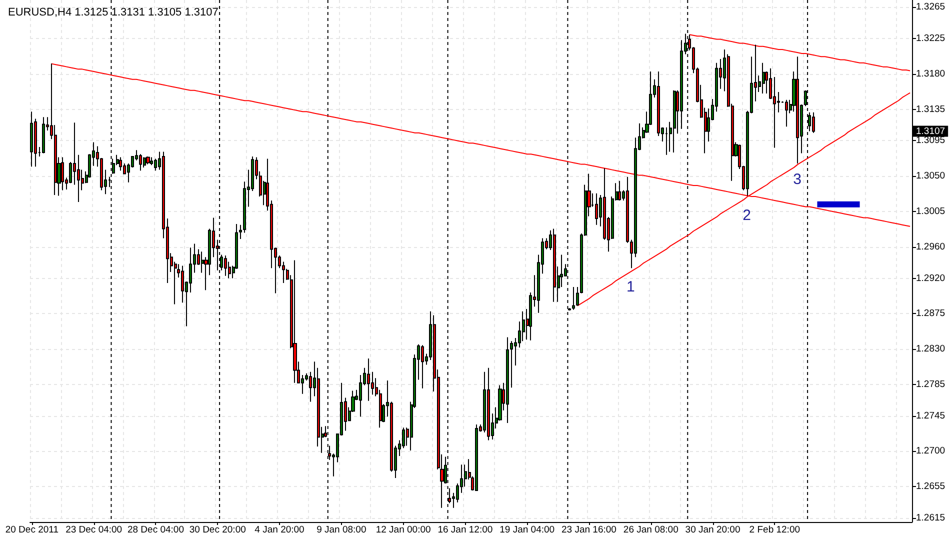 The height and width of the screenshot is (538, 949). Describe the element at coordinates (931, 246) in the screenshot. I see `y-tick-label: 1.2960` at that location.